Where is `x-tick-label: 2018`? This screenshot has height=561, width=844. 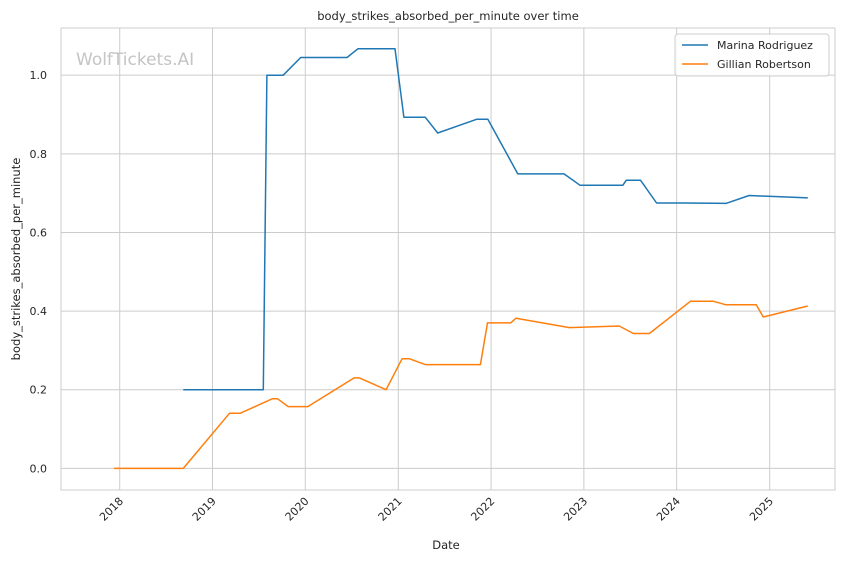 x-tick-label: 2018 is located at coordinates (111, 509).